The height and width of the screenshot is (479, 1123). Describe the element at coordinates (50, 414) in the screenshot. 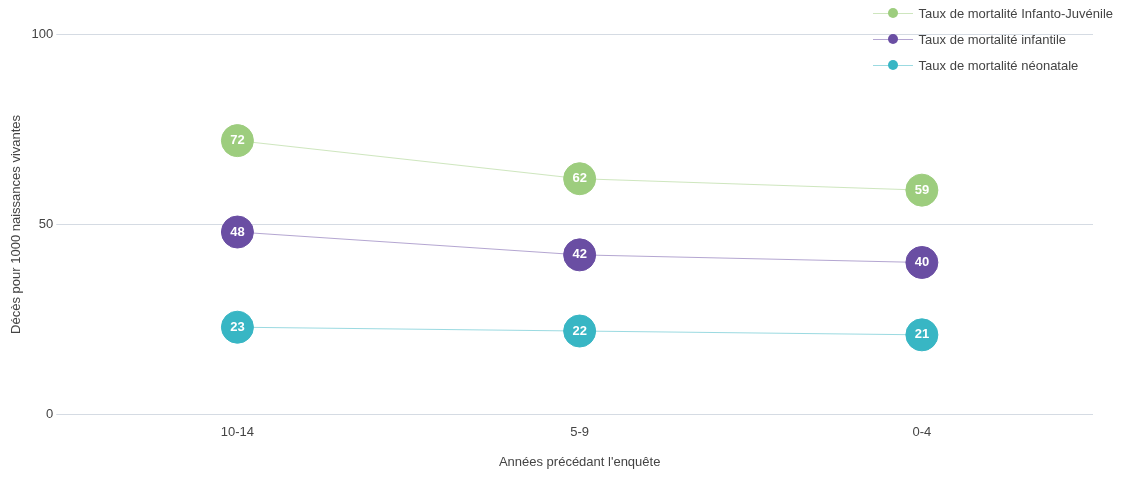

I see `y-tick-label: 0` at that location.